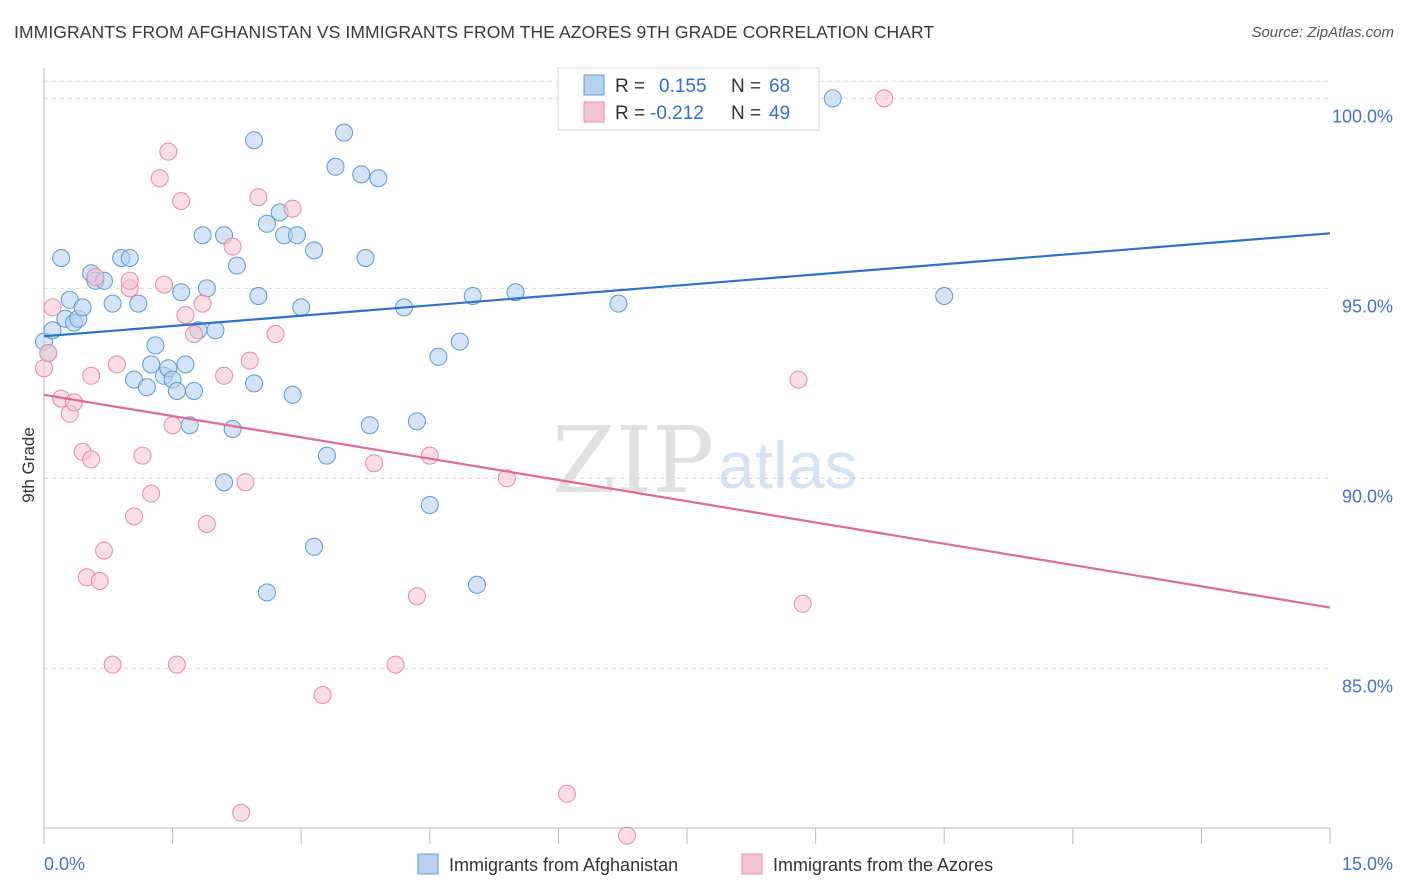 The image size is (1406, 892). Describe the element at coordinates (1367, 864) in the screenshot. I see `x-tick-label-right: 15.0%` at that location.